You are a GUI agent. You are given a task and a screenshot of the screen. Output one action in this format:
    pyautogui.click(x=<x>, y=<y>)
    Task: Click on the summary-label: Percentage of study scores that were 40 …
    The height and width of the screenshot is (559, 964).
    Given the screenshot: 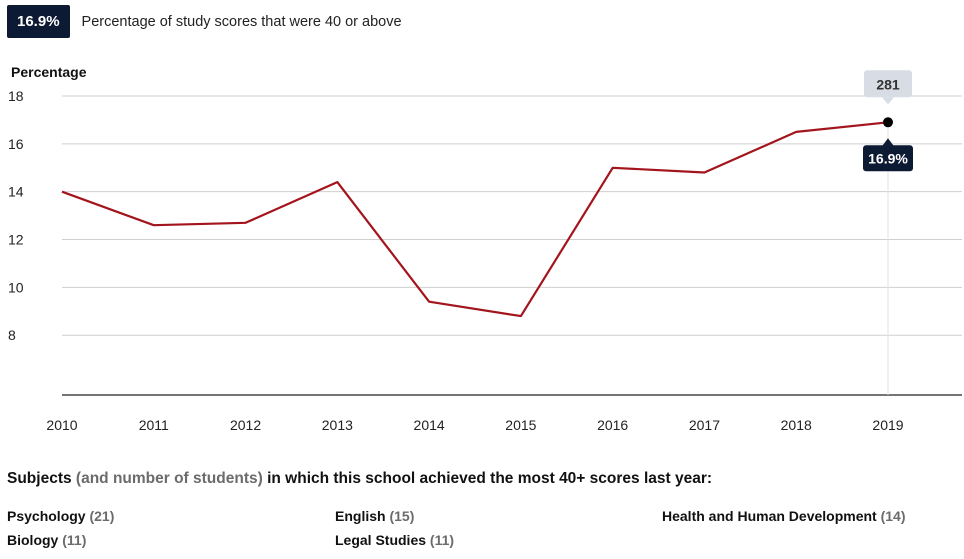 What is the action you would take?
    pyautogui.click(x=241, y=21)
    